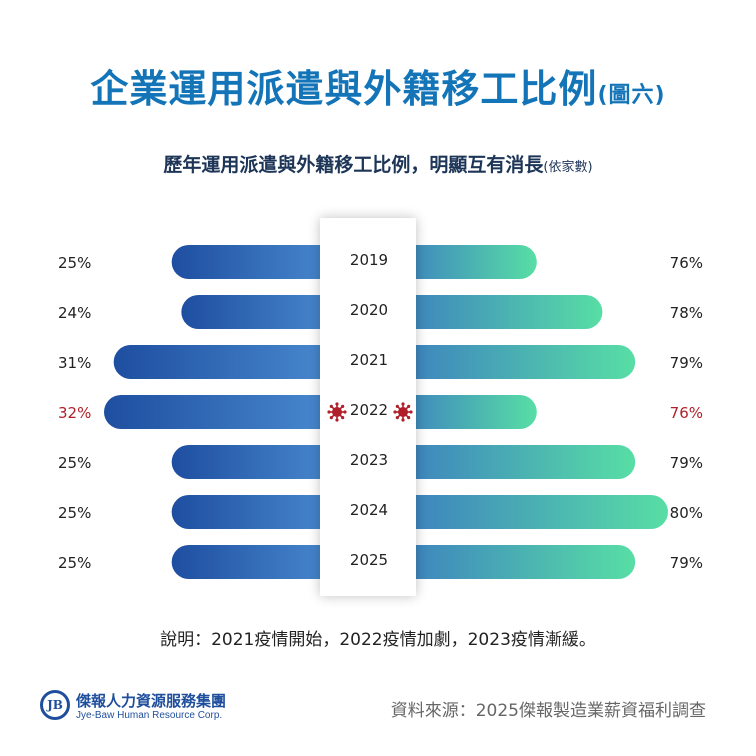 The height and width of the screenshot is (756, 756). What do you see at coordinates (369, 360) in the screenshot?
I see `year-label: 2021` at bounding box center [369, 360].